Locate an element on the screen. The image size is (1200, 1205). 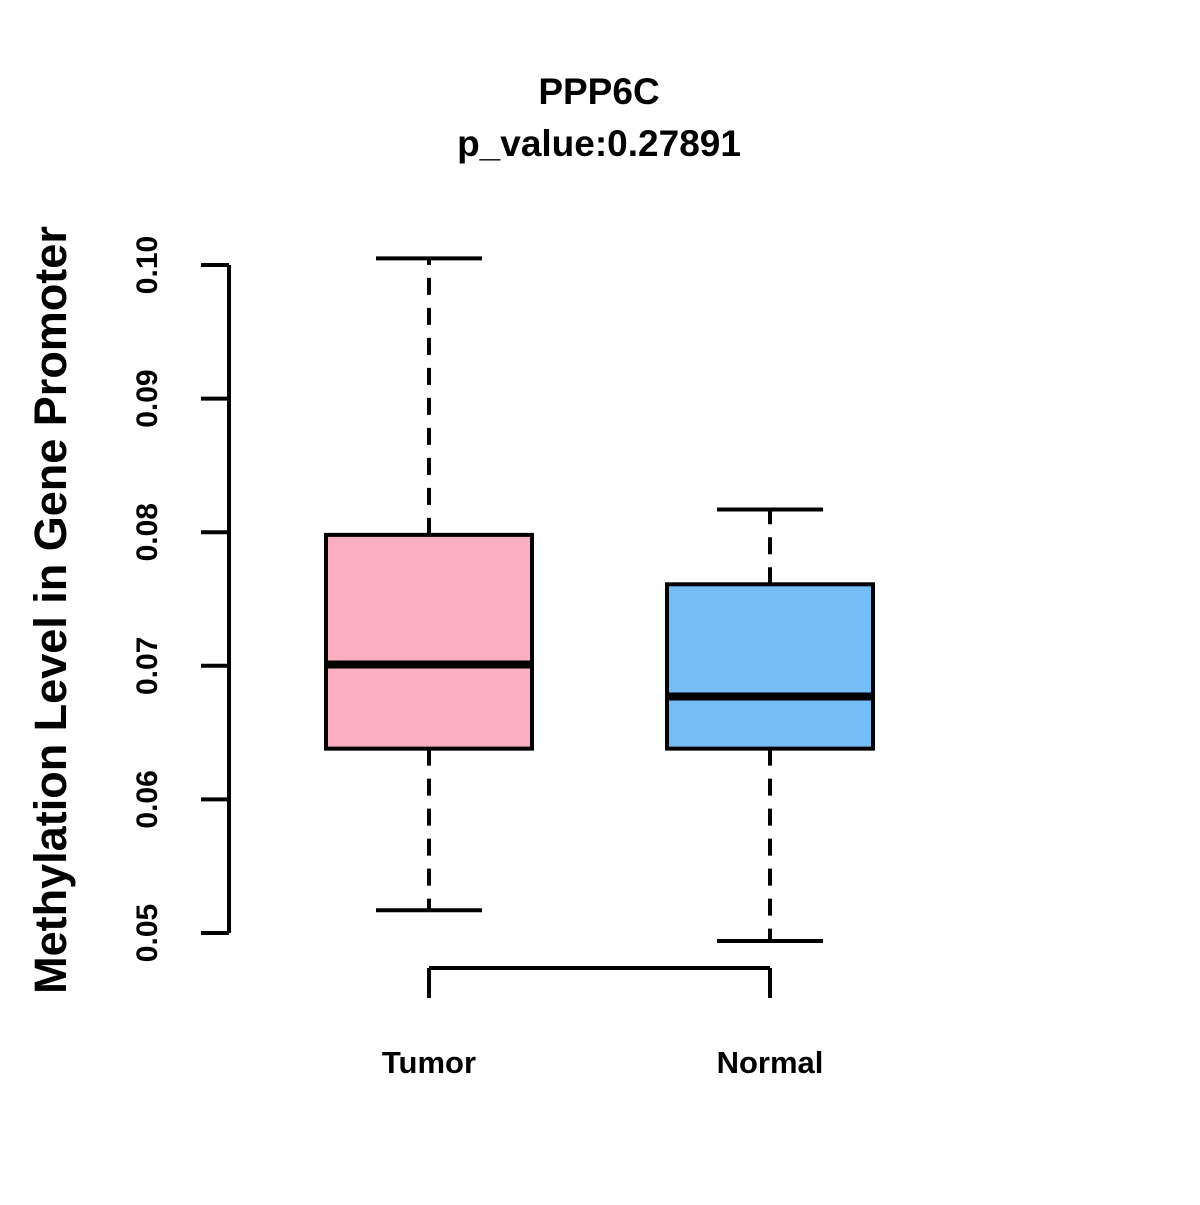
x-category-label-normal: Normal is located at coordinates (770, 1062).